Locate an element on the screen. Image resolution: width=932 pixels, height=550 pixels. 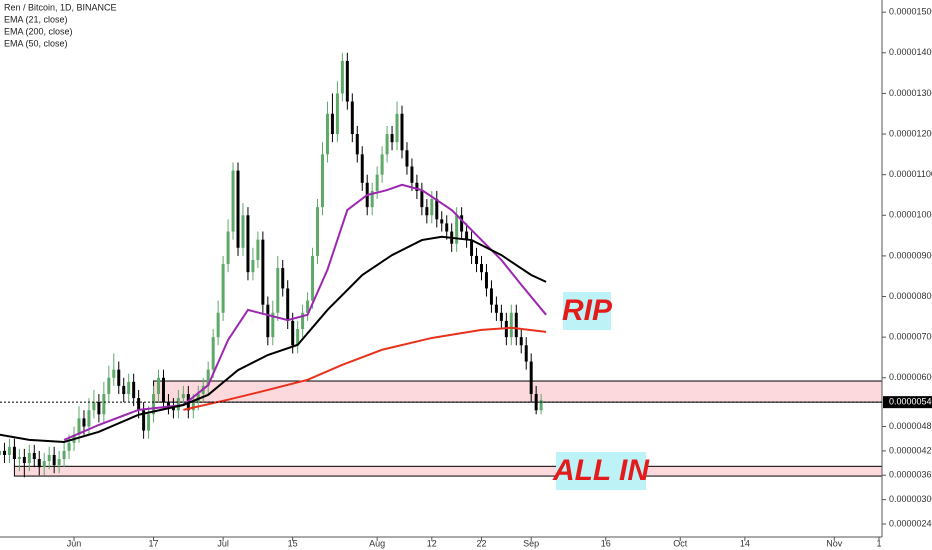
legend-entry: EMA (50, close) is located at coordinates (36, 43).